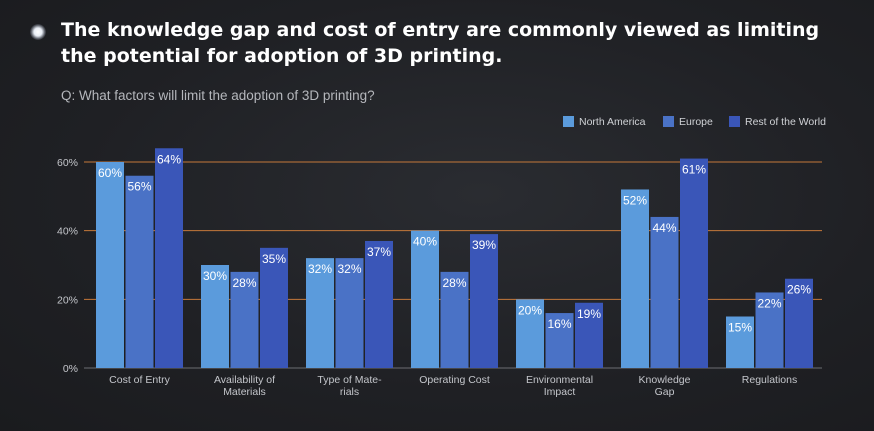 Image resolution: width=874 pixels, height=431 pixels. I want to click on x-tick-label: Environmental Impact, so click(559, 386).